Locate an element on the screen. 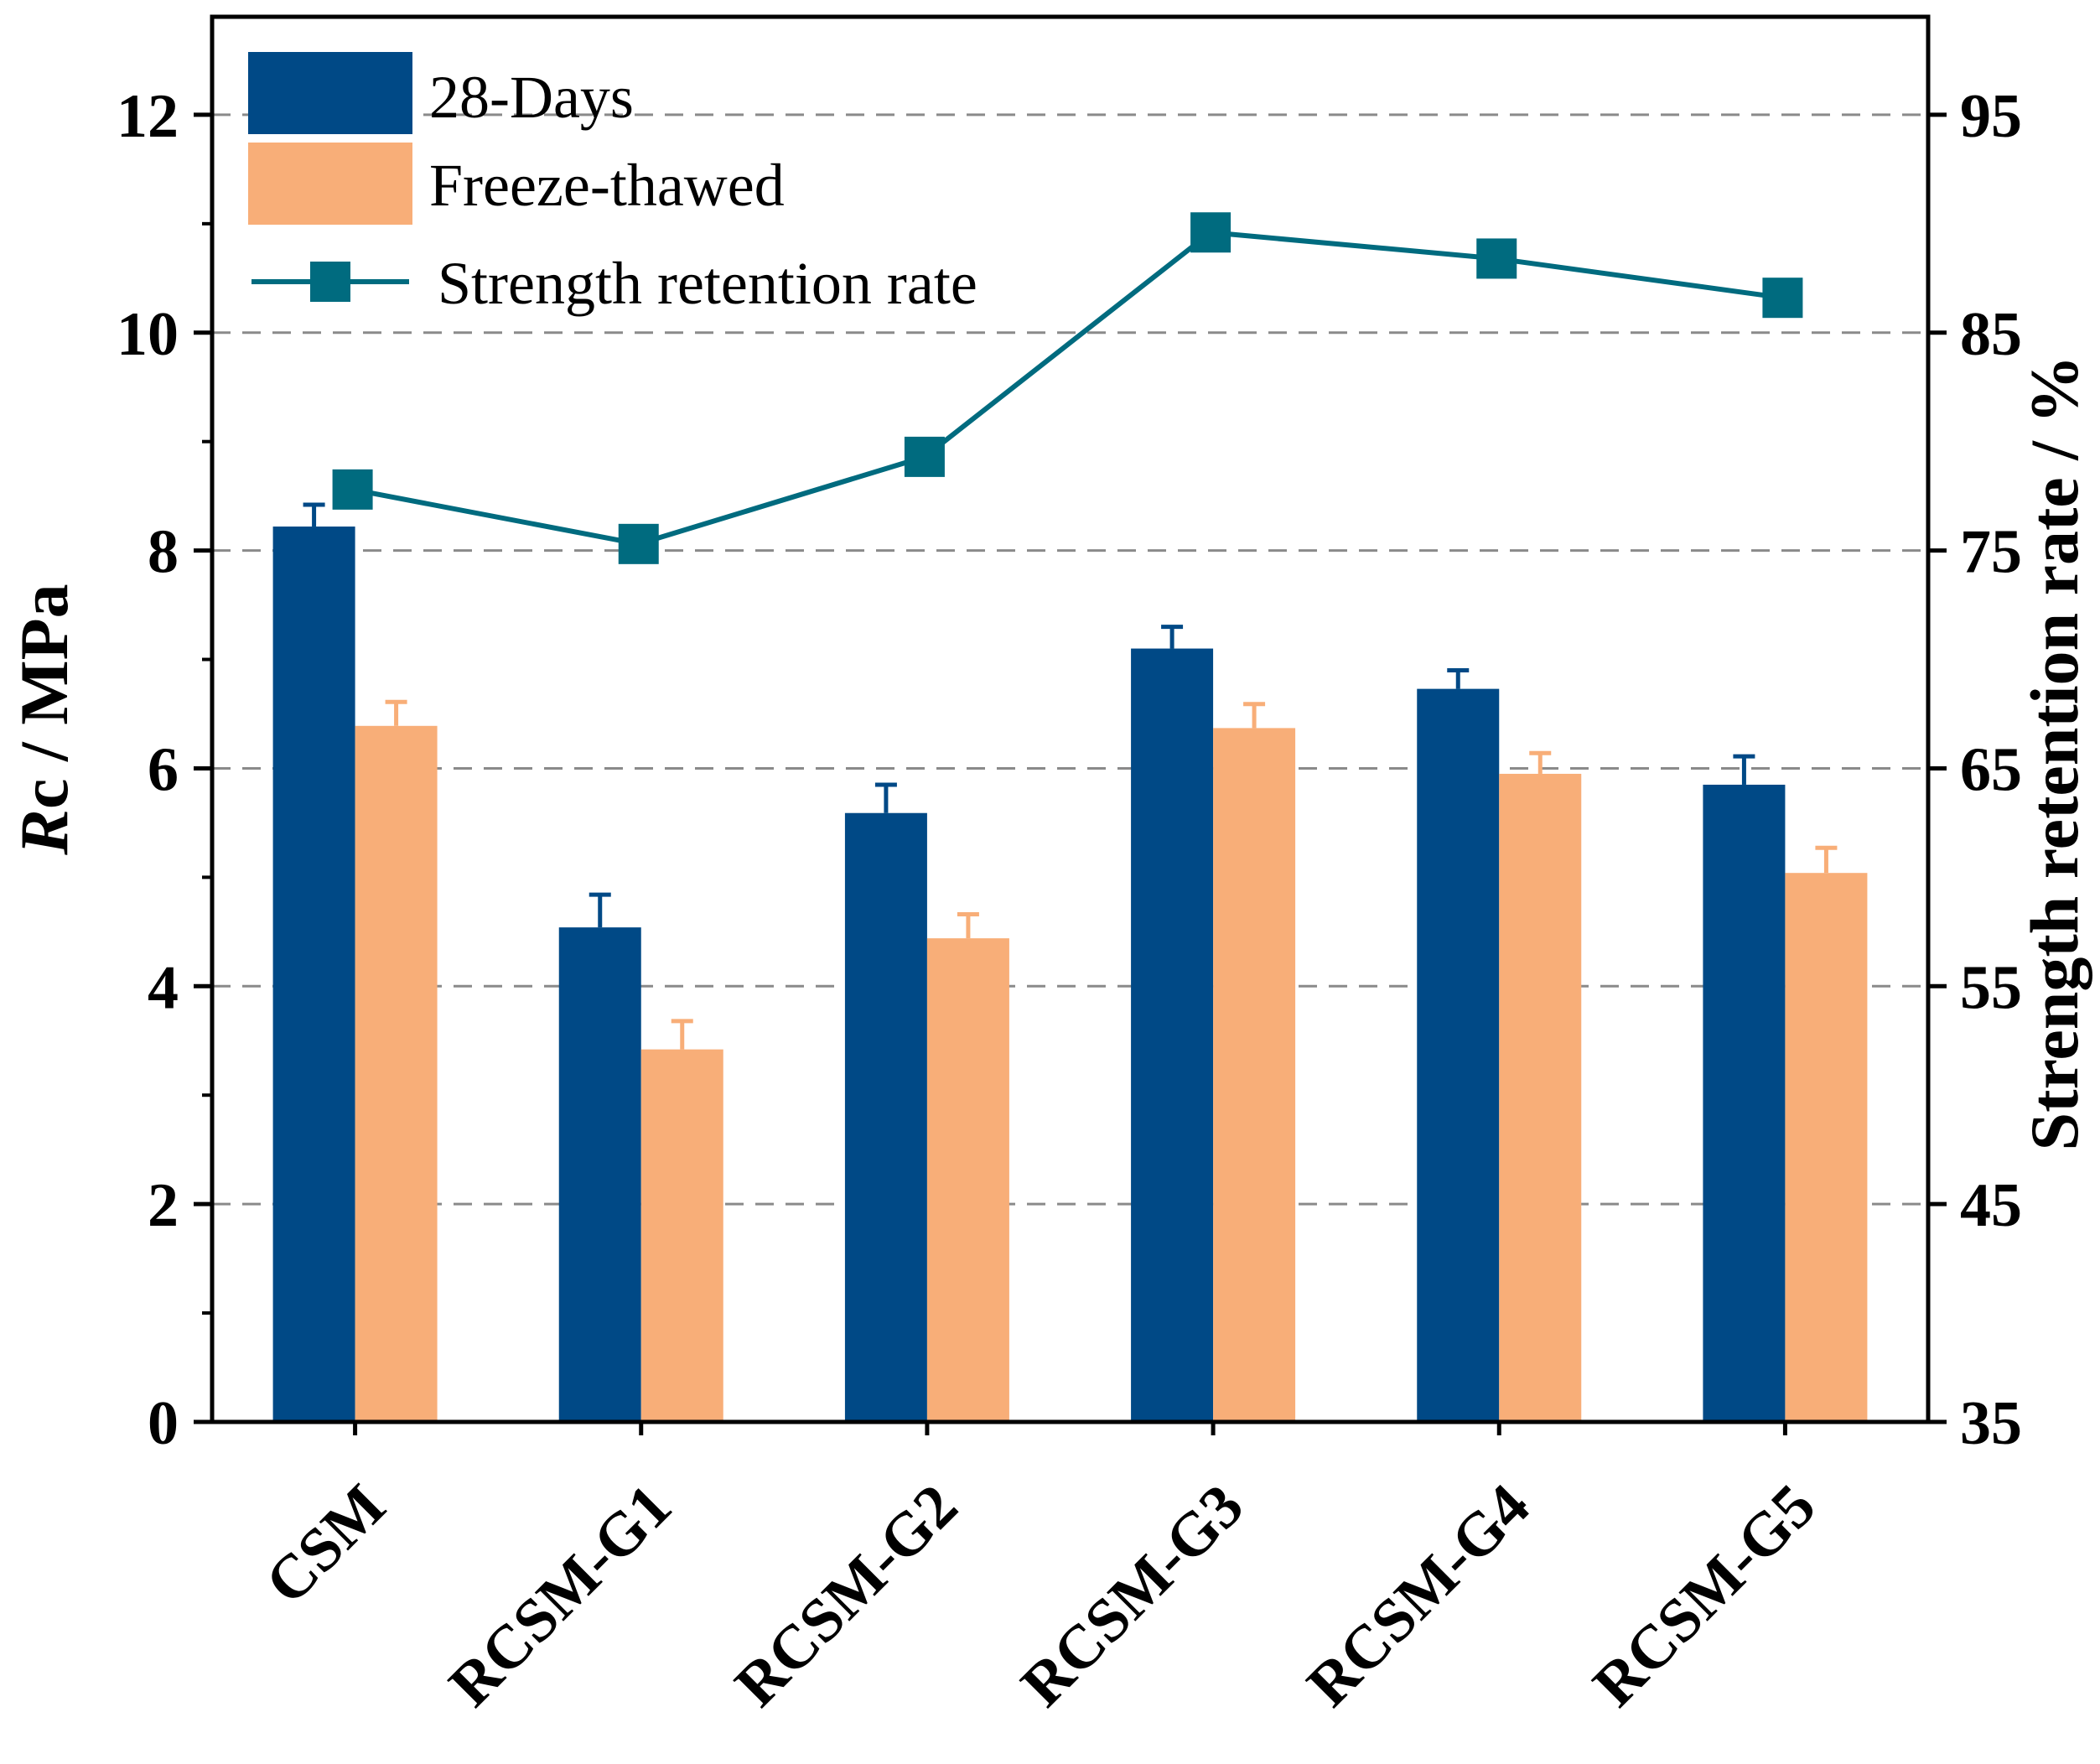 This screenshot has height=1764, width=2100. y-right-tick-label: 75 is located at coordinates (1991, 552).